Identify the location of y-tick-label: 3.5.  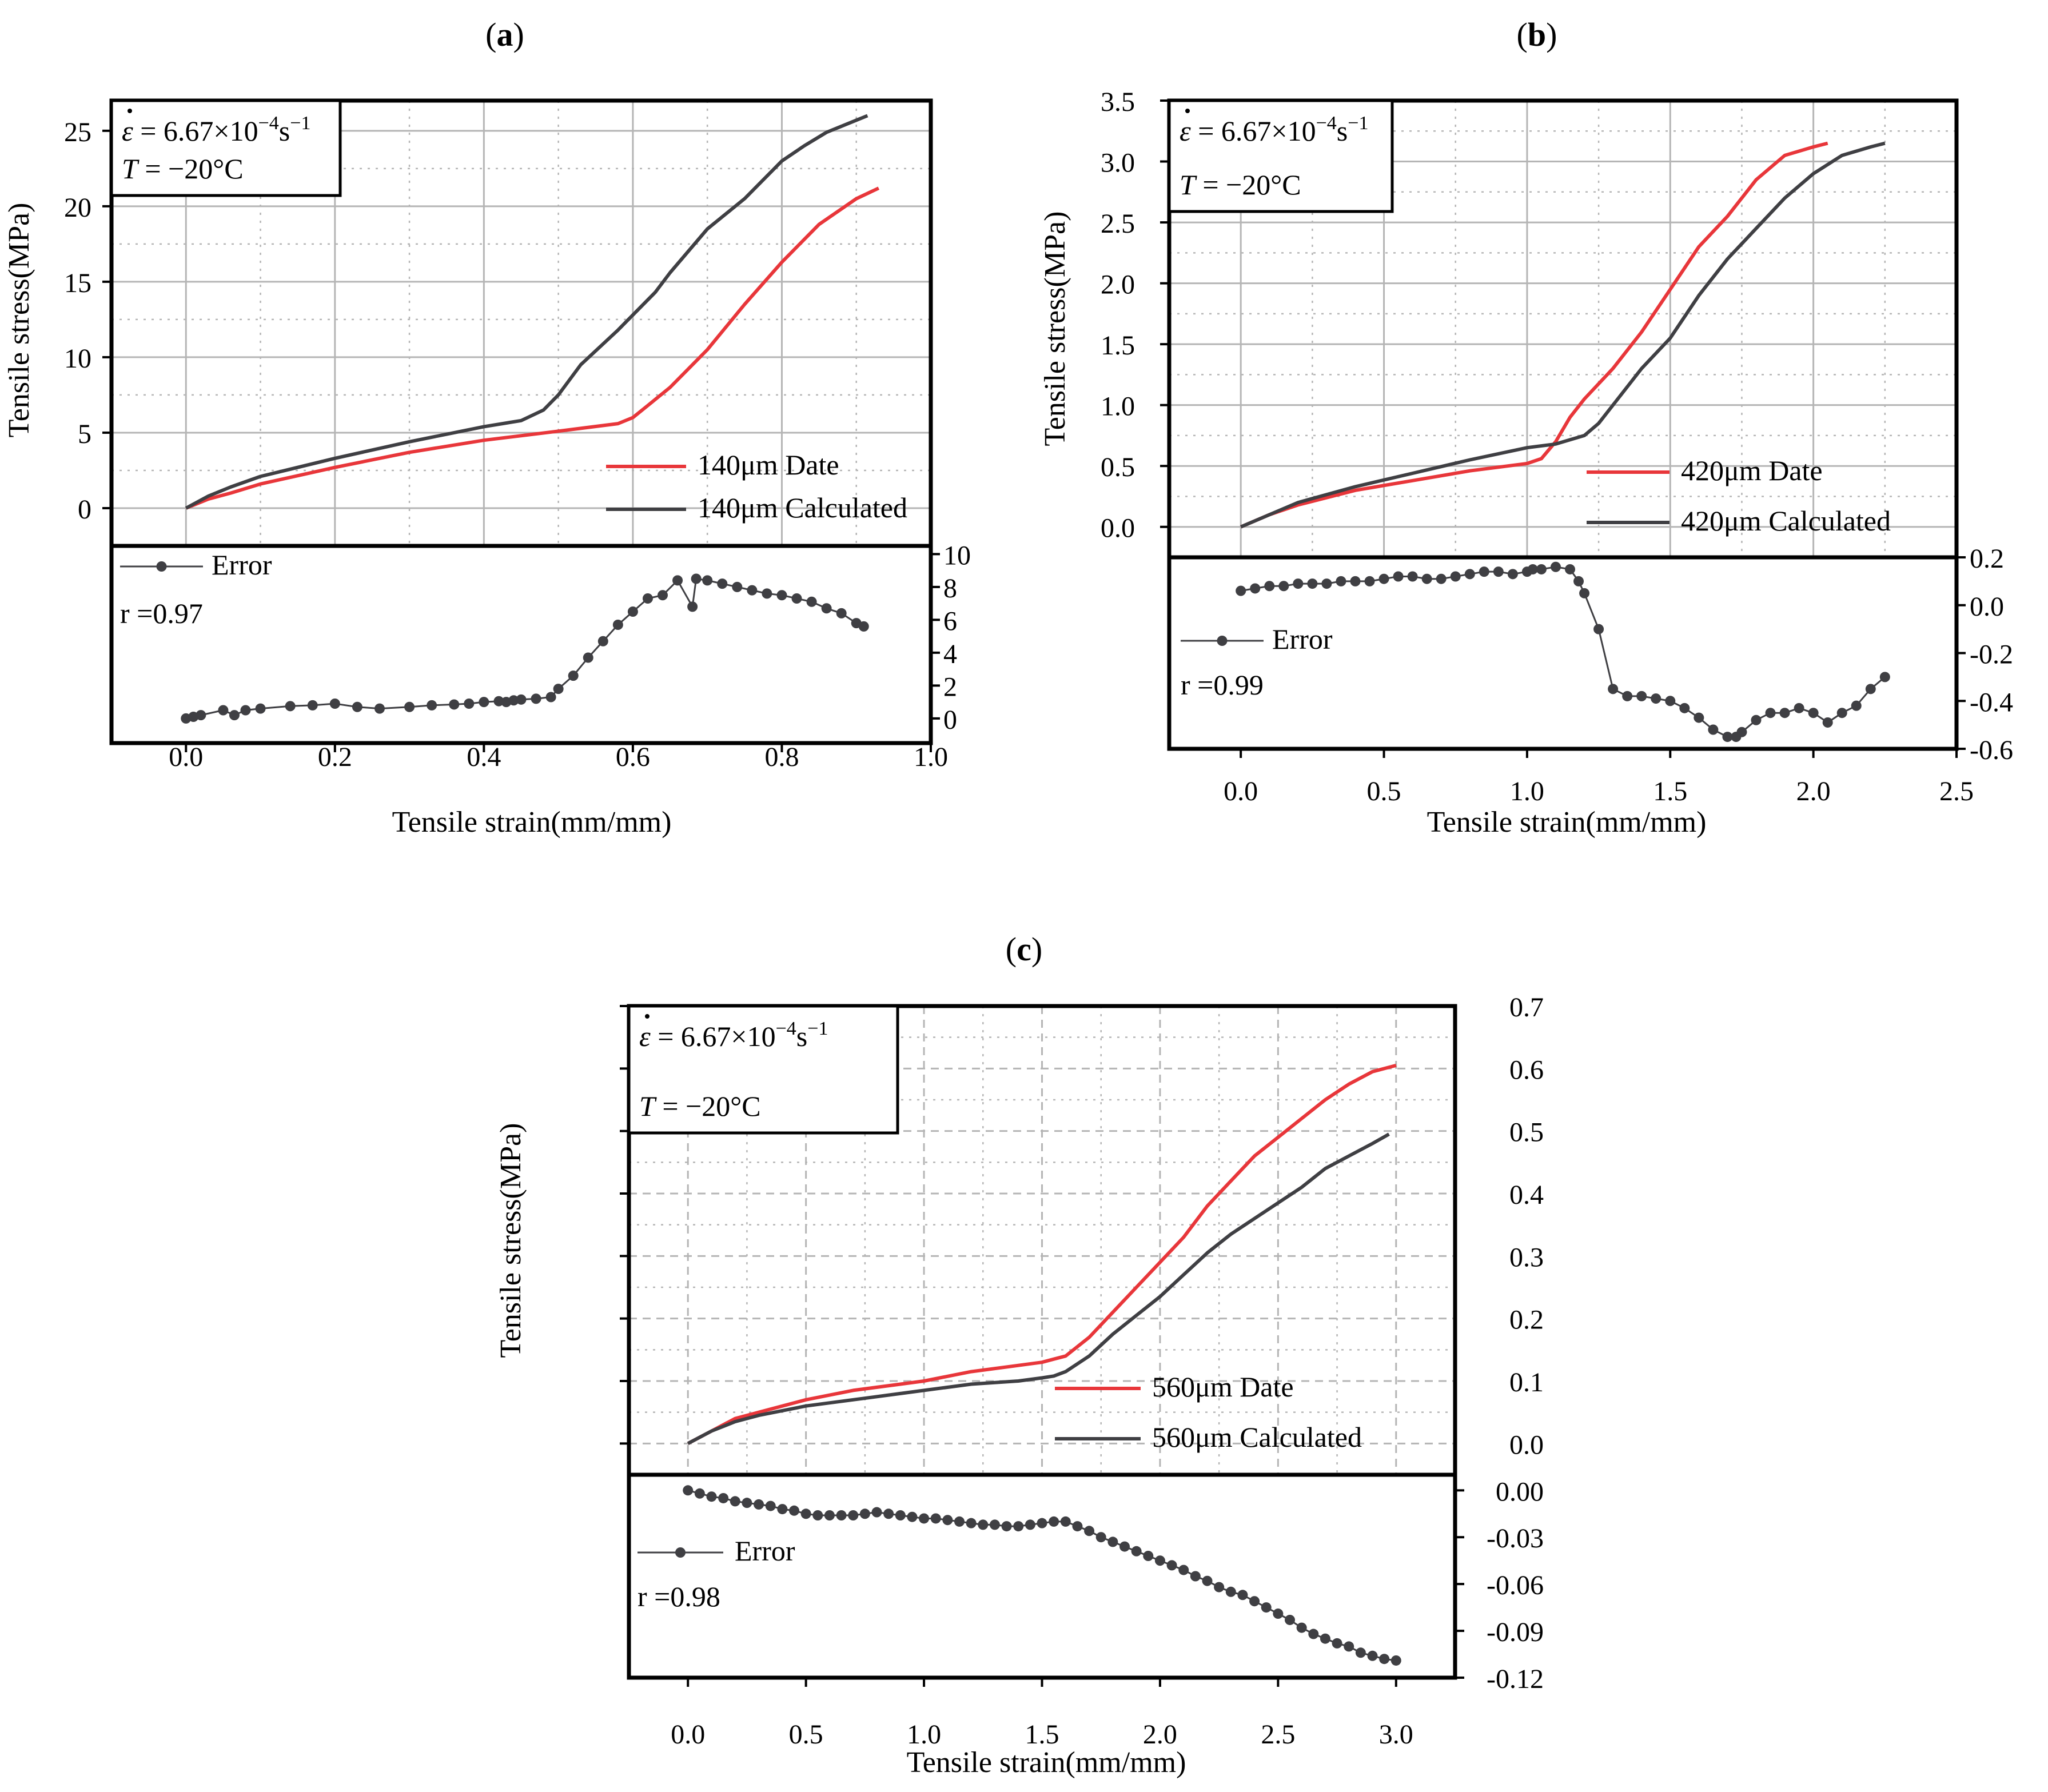
(1118, 102).